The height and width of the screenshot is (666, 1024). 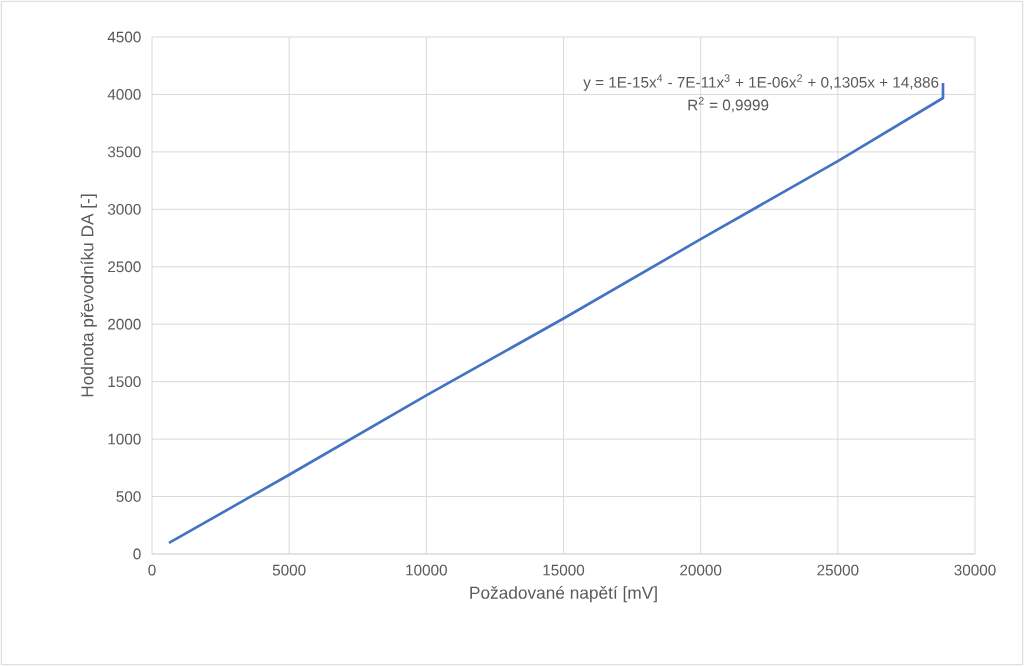 What do you see at coordinates (761, 82) in the screenshot?
I see `annotation: y = 1E-15x$^{4}$ - 7E-11x$^{3}$ + 1E-06x$^{2}$ + 0,1305x + 14,886` at bounding box center [761, 82].